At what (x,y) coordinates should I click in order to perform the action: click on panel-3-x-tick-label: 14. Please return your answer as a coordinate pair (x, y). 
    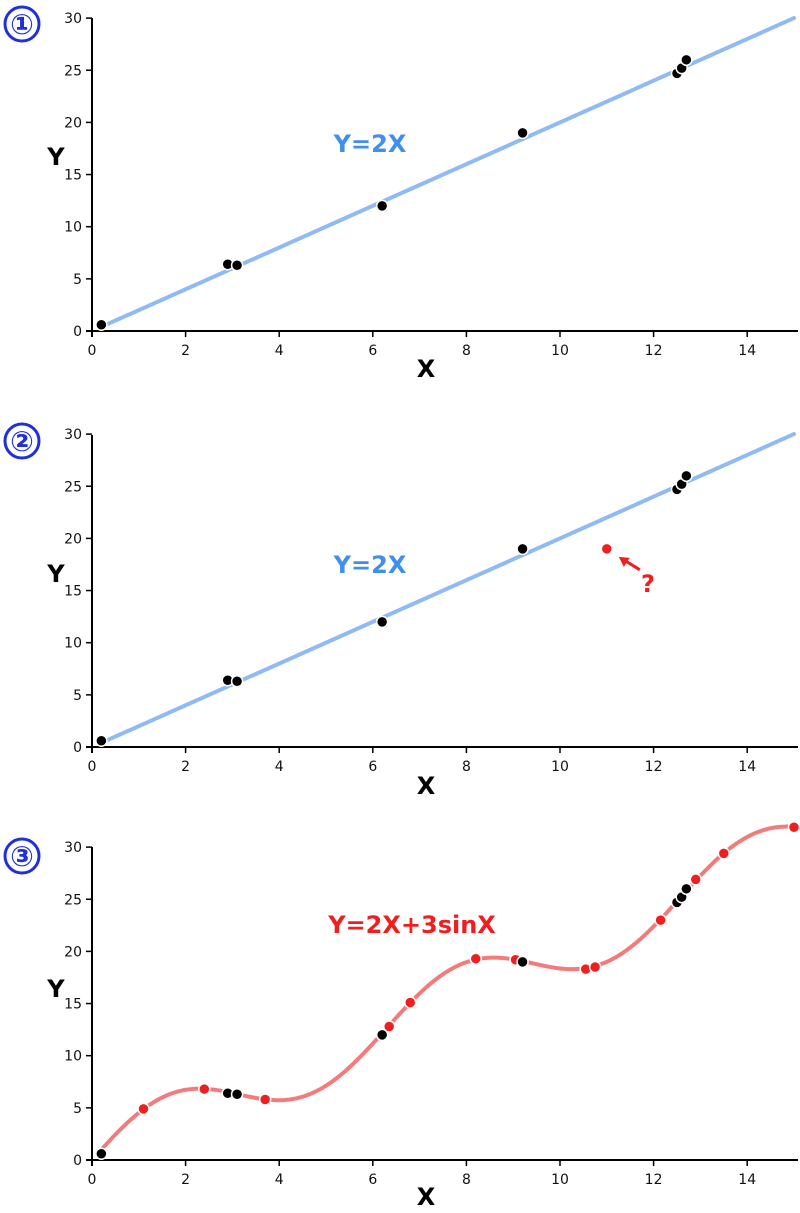
    Looking at the image, I should click on (747, 1180).